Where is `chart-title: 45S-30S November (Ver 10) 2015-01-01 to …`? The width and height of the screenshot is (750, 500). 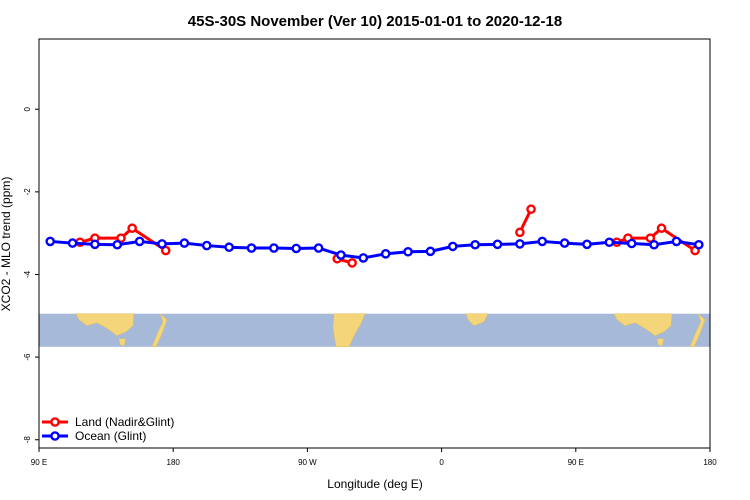
chart-title: 45S-30S November (Ver 10) 2015-01-01 to … is located at coordinates (375, 21).